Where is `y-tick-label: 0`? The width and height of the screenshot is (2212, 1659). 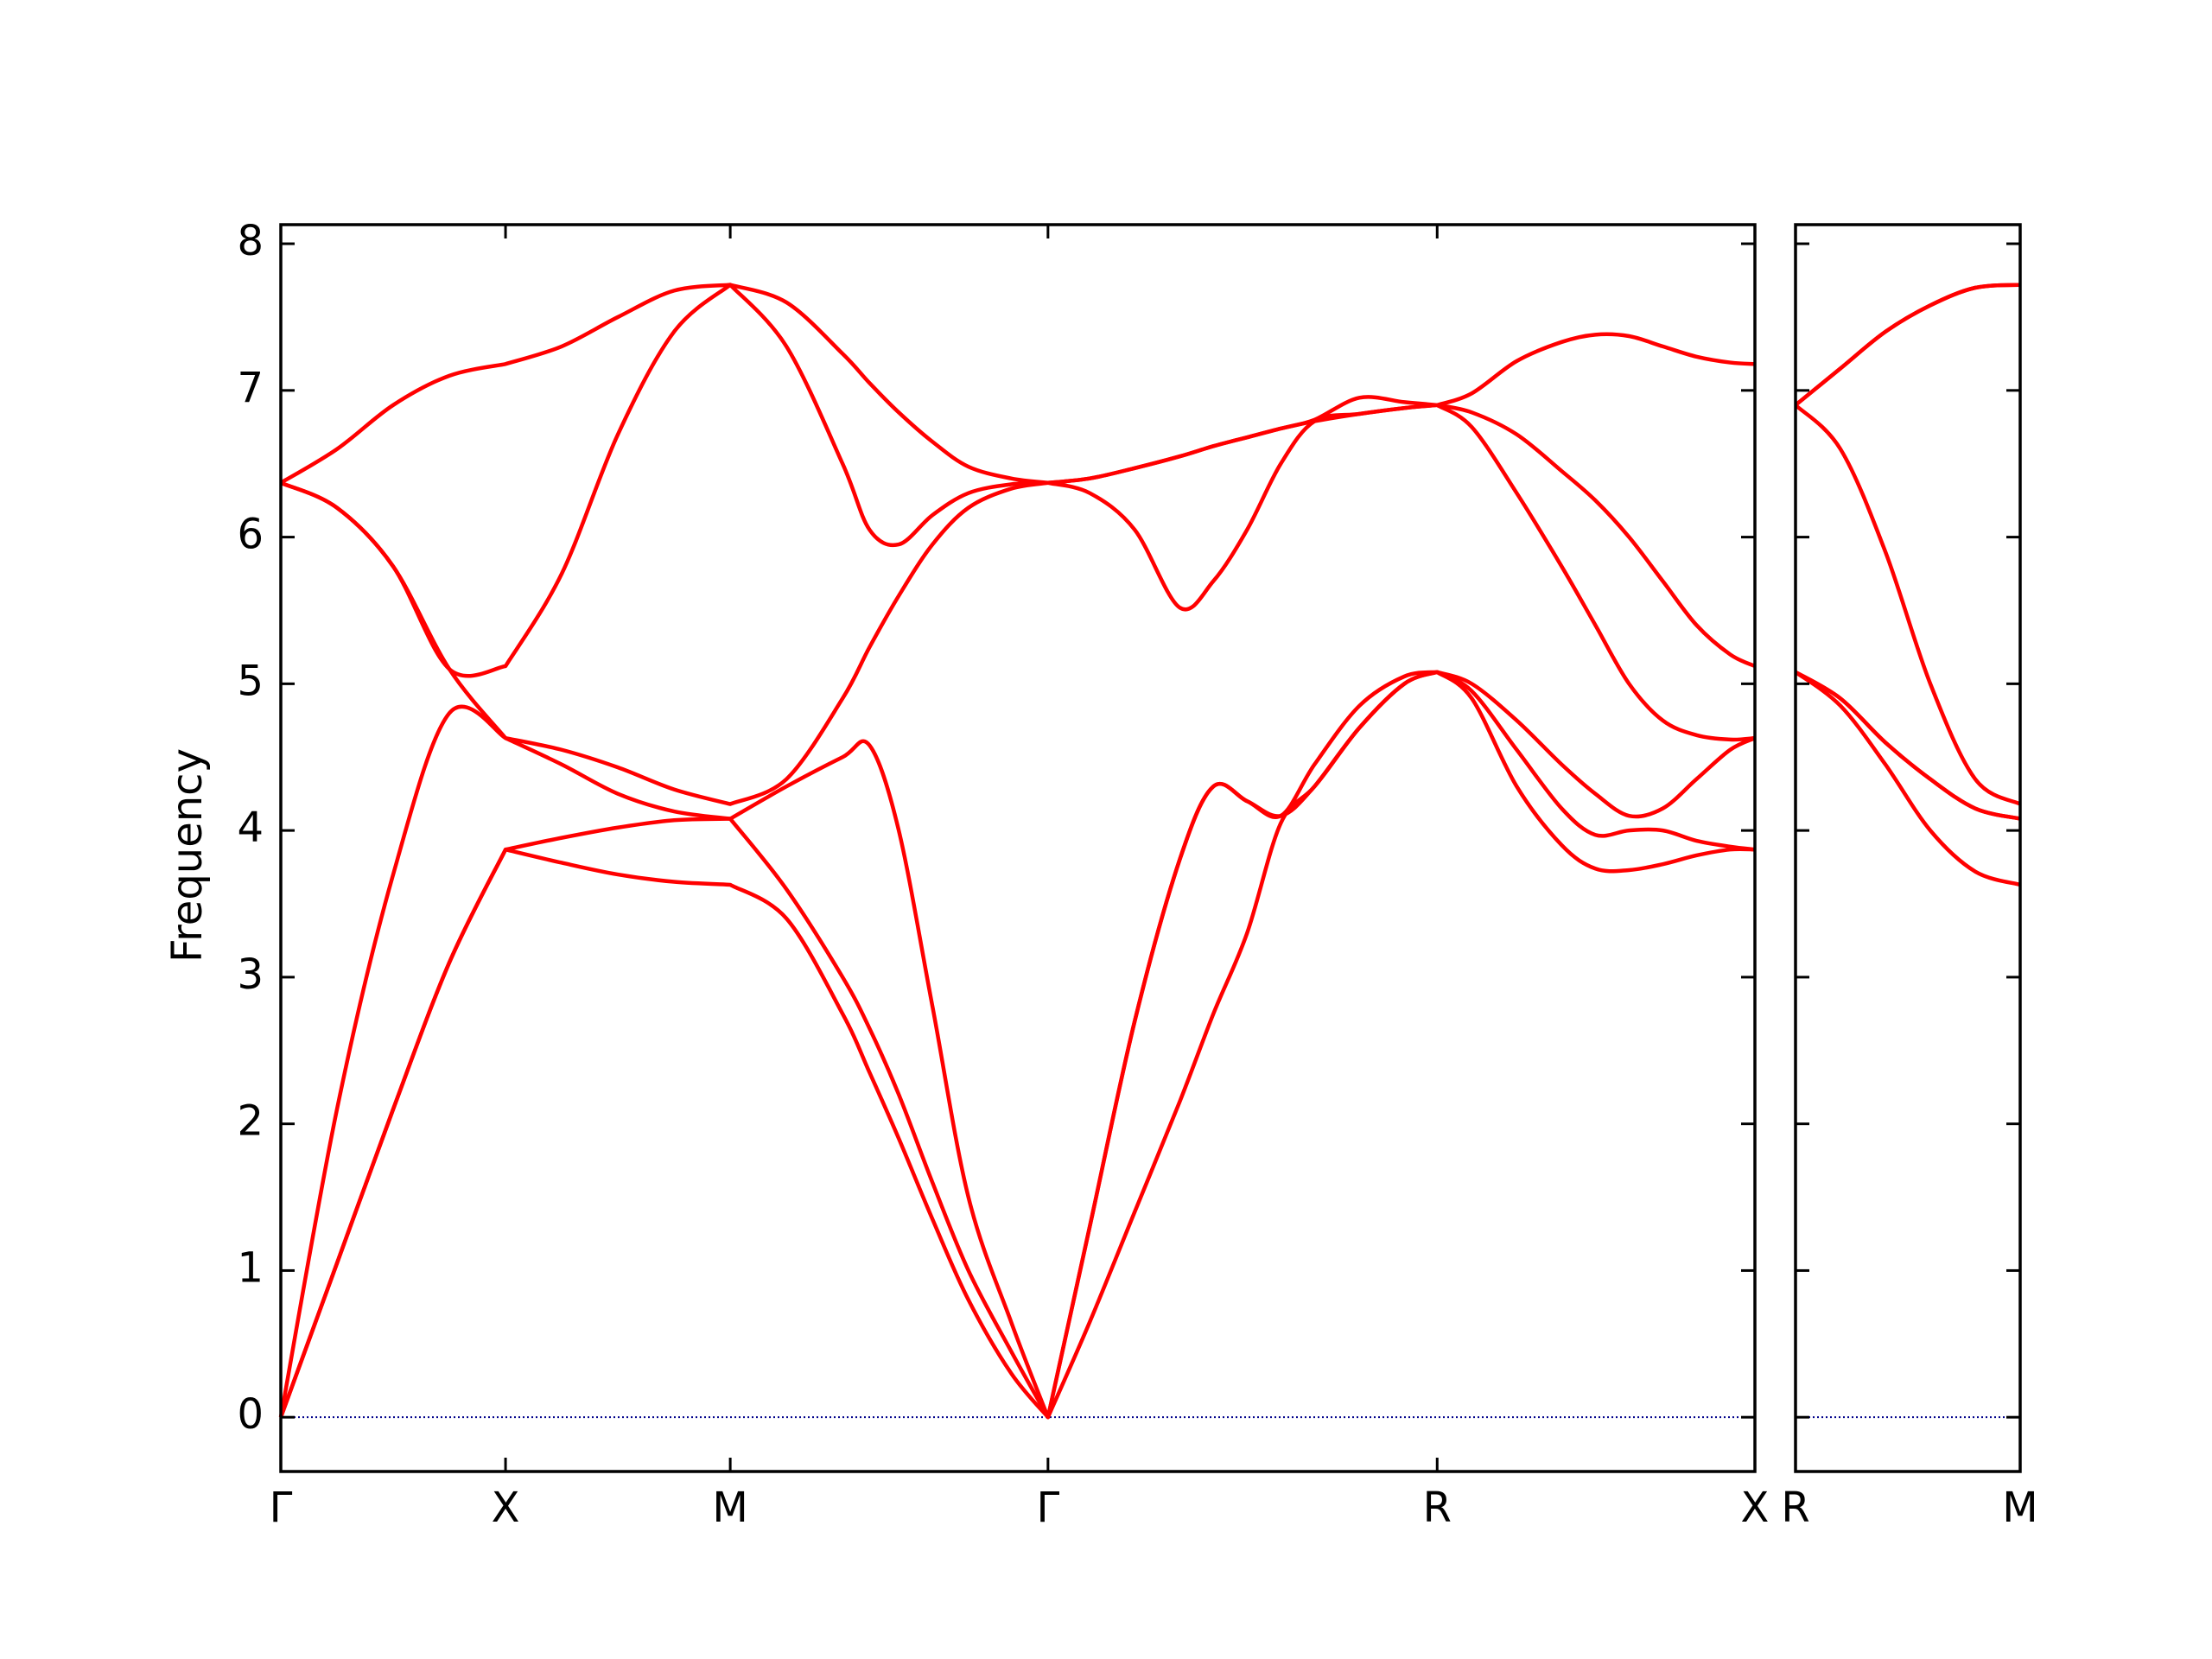
y-tick-label: 0 is located at coordinates (250, 1414).